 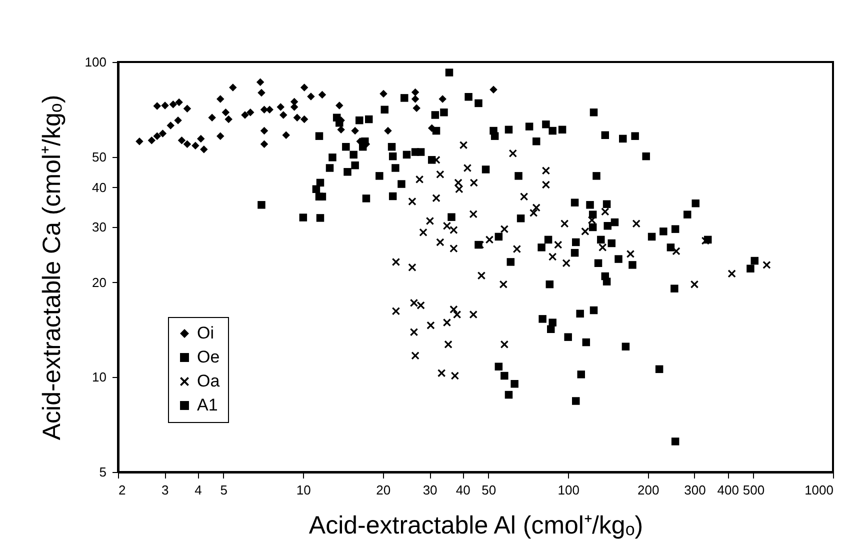 I want to click on x-tick-label: 3, so click(x=165, y=490).